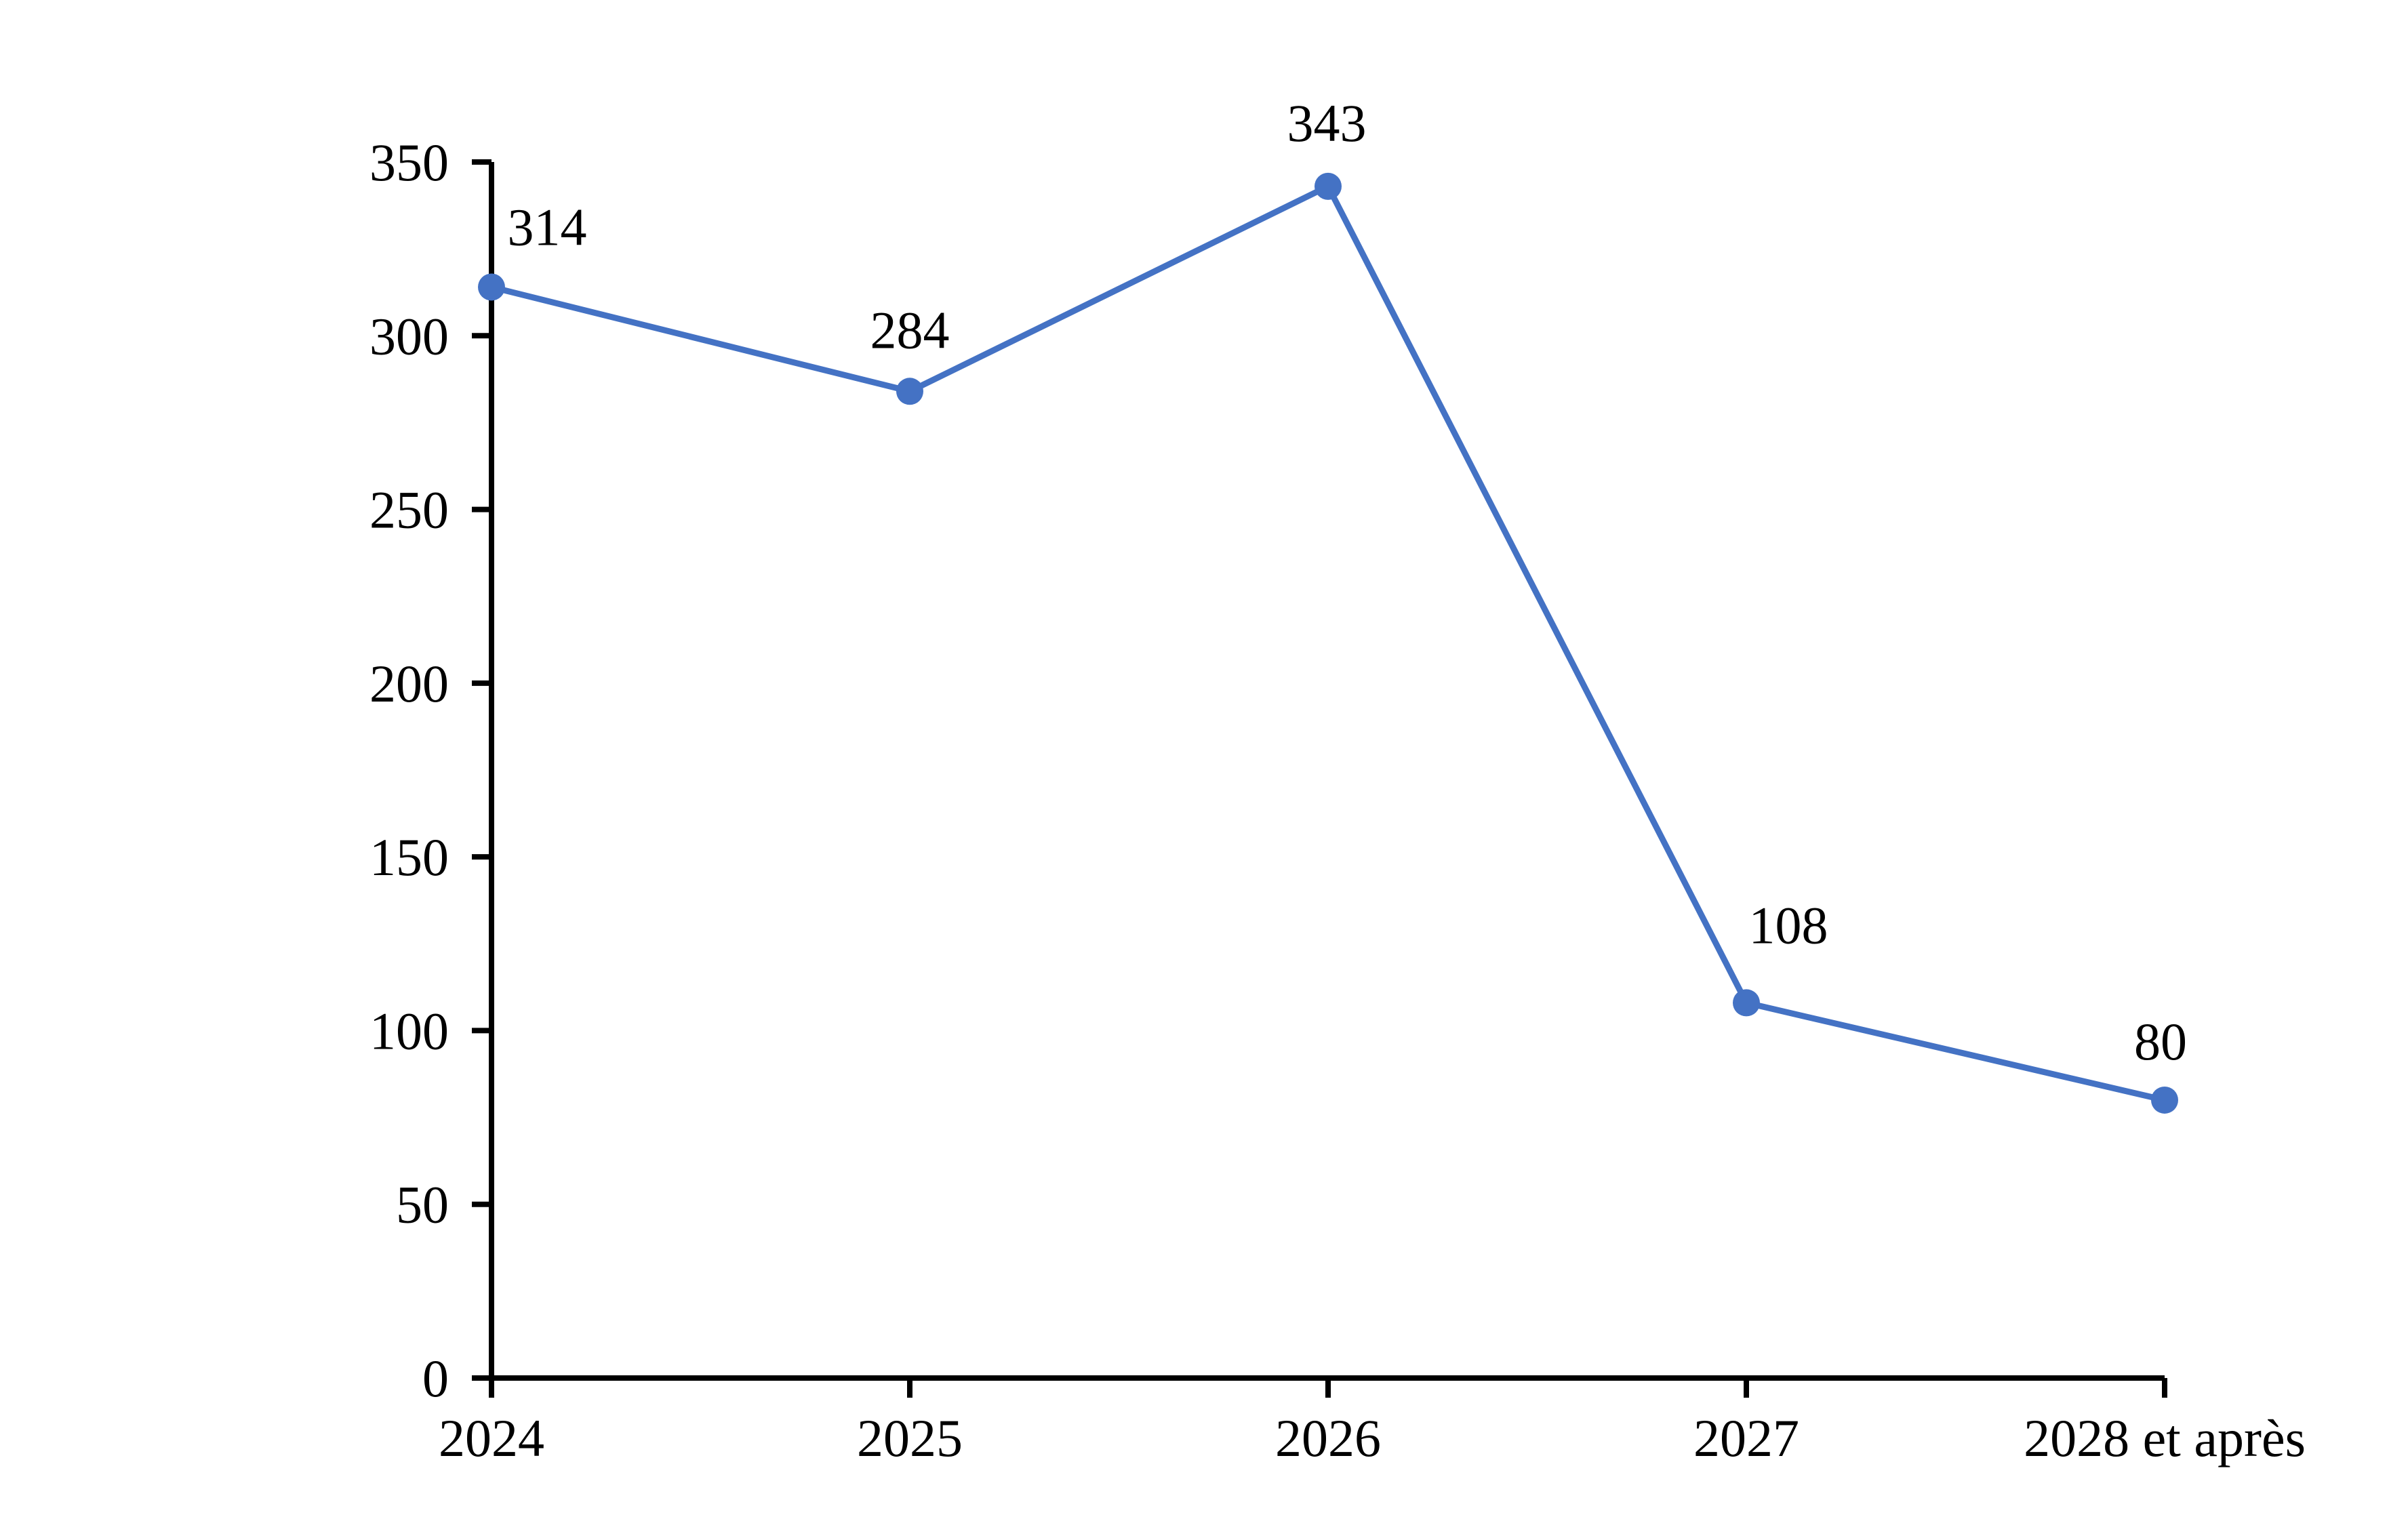 The image size is (2408, 1538). I want to click on y-tick-label: 300, so click(409, 335).